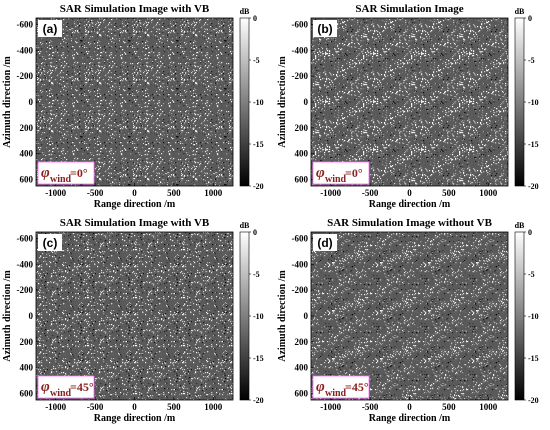 The width and height of the screenshot is (550, 430). Describe the element at coordinates (409, 223) in the screenshot. I see `chart-title: SAR Simulation Image without VB` at that location.